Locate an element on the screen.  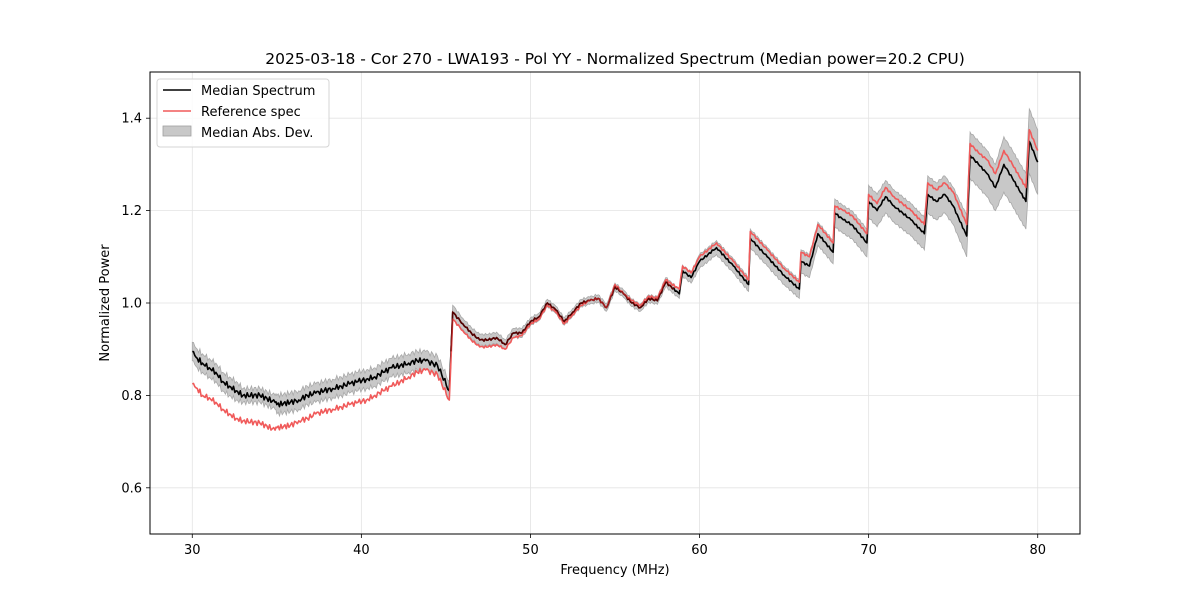
y-tick-label: 0.8 is located at coordinates (131, 396).